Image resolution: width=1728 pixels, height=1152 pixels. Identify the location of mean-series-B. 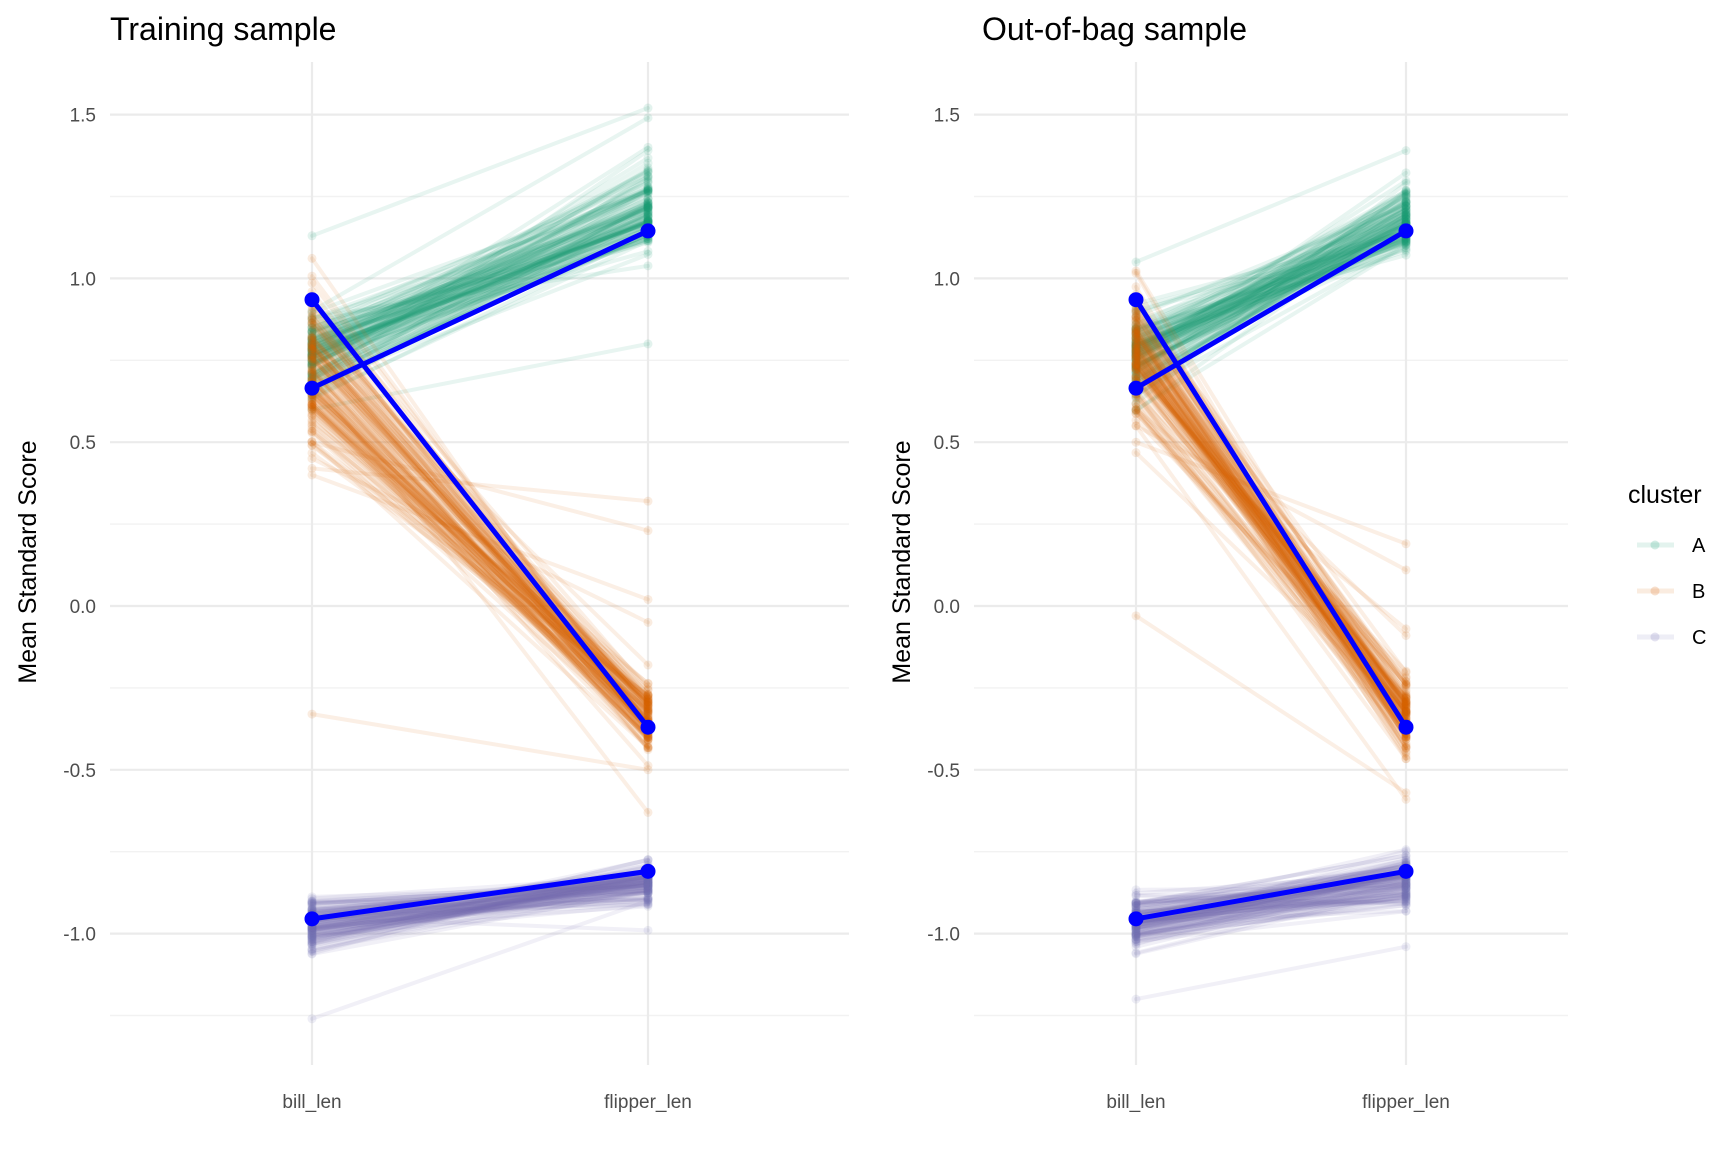
(480, 513).